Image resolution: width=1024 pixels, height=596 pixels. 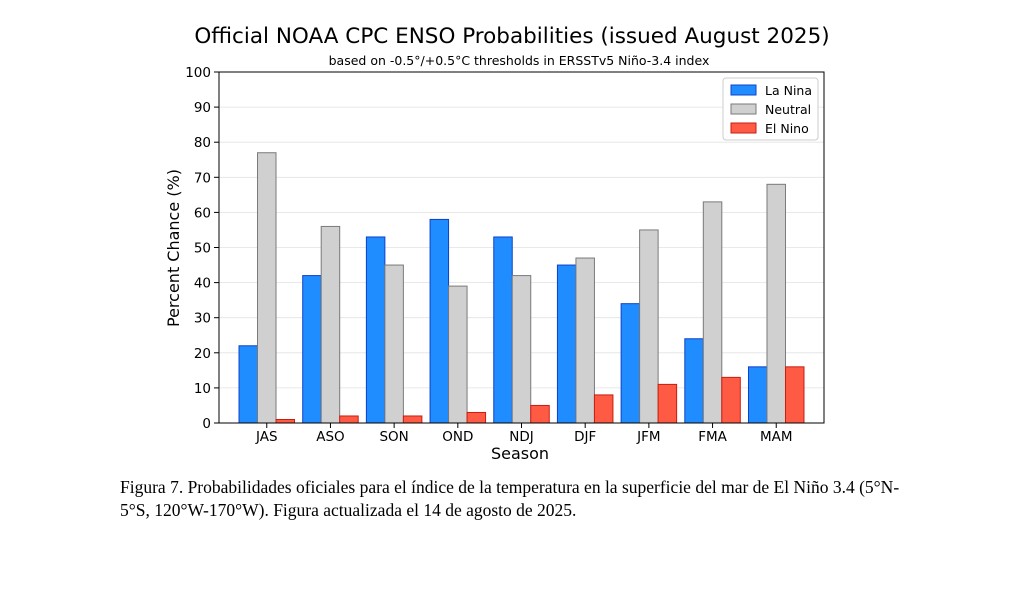 What do you see at coordinates (566, 344) in the screenshot?
I see `bar-la-nina-djf` at bounding box center [566, 344].